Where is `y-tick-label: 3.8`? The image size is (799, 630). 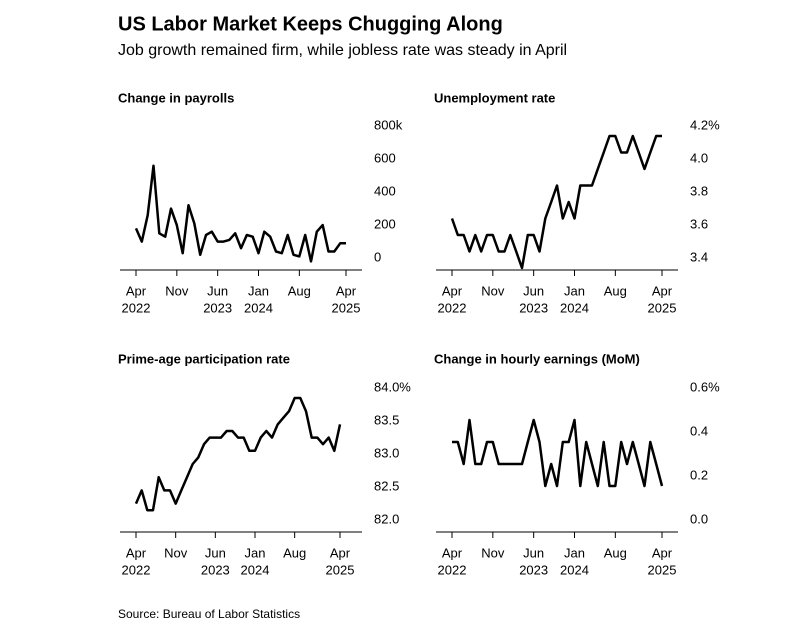
y-tick-label: 3.8 is located at coordinates (699, 190).